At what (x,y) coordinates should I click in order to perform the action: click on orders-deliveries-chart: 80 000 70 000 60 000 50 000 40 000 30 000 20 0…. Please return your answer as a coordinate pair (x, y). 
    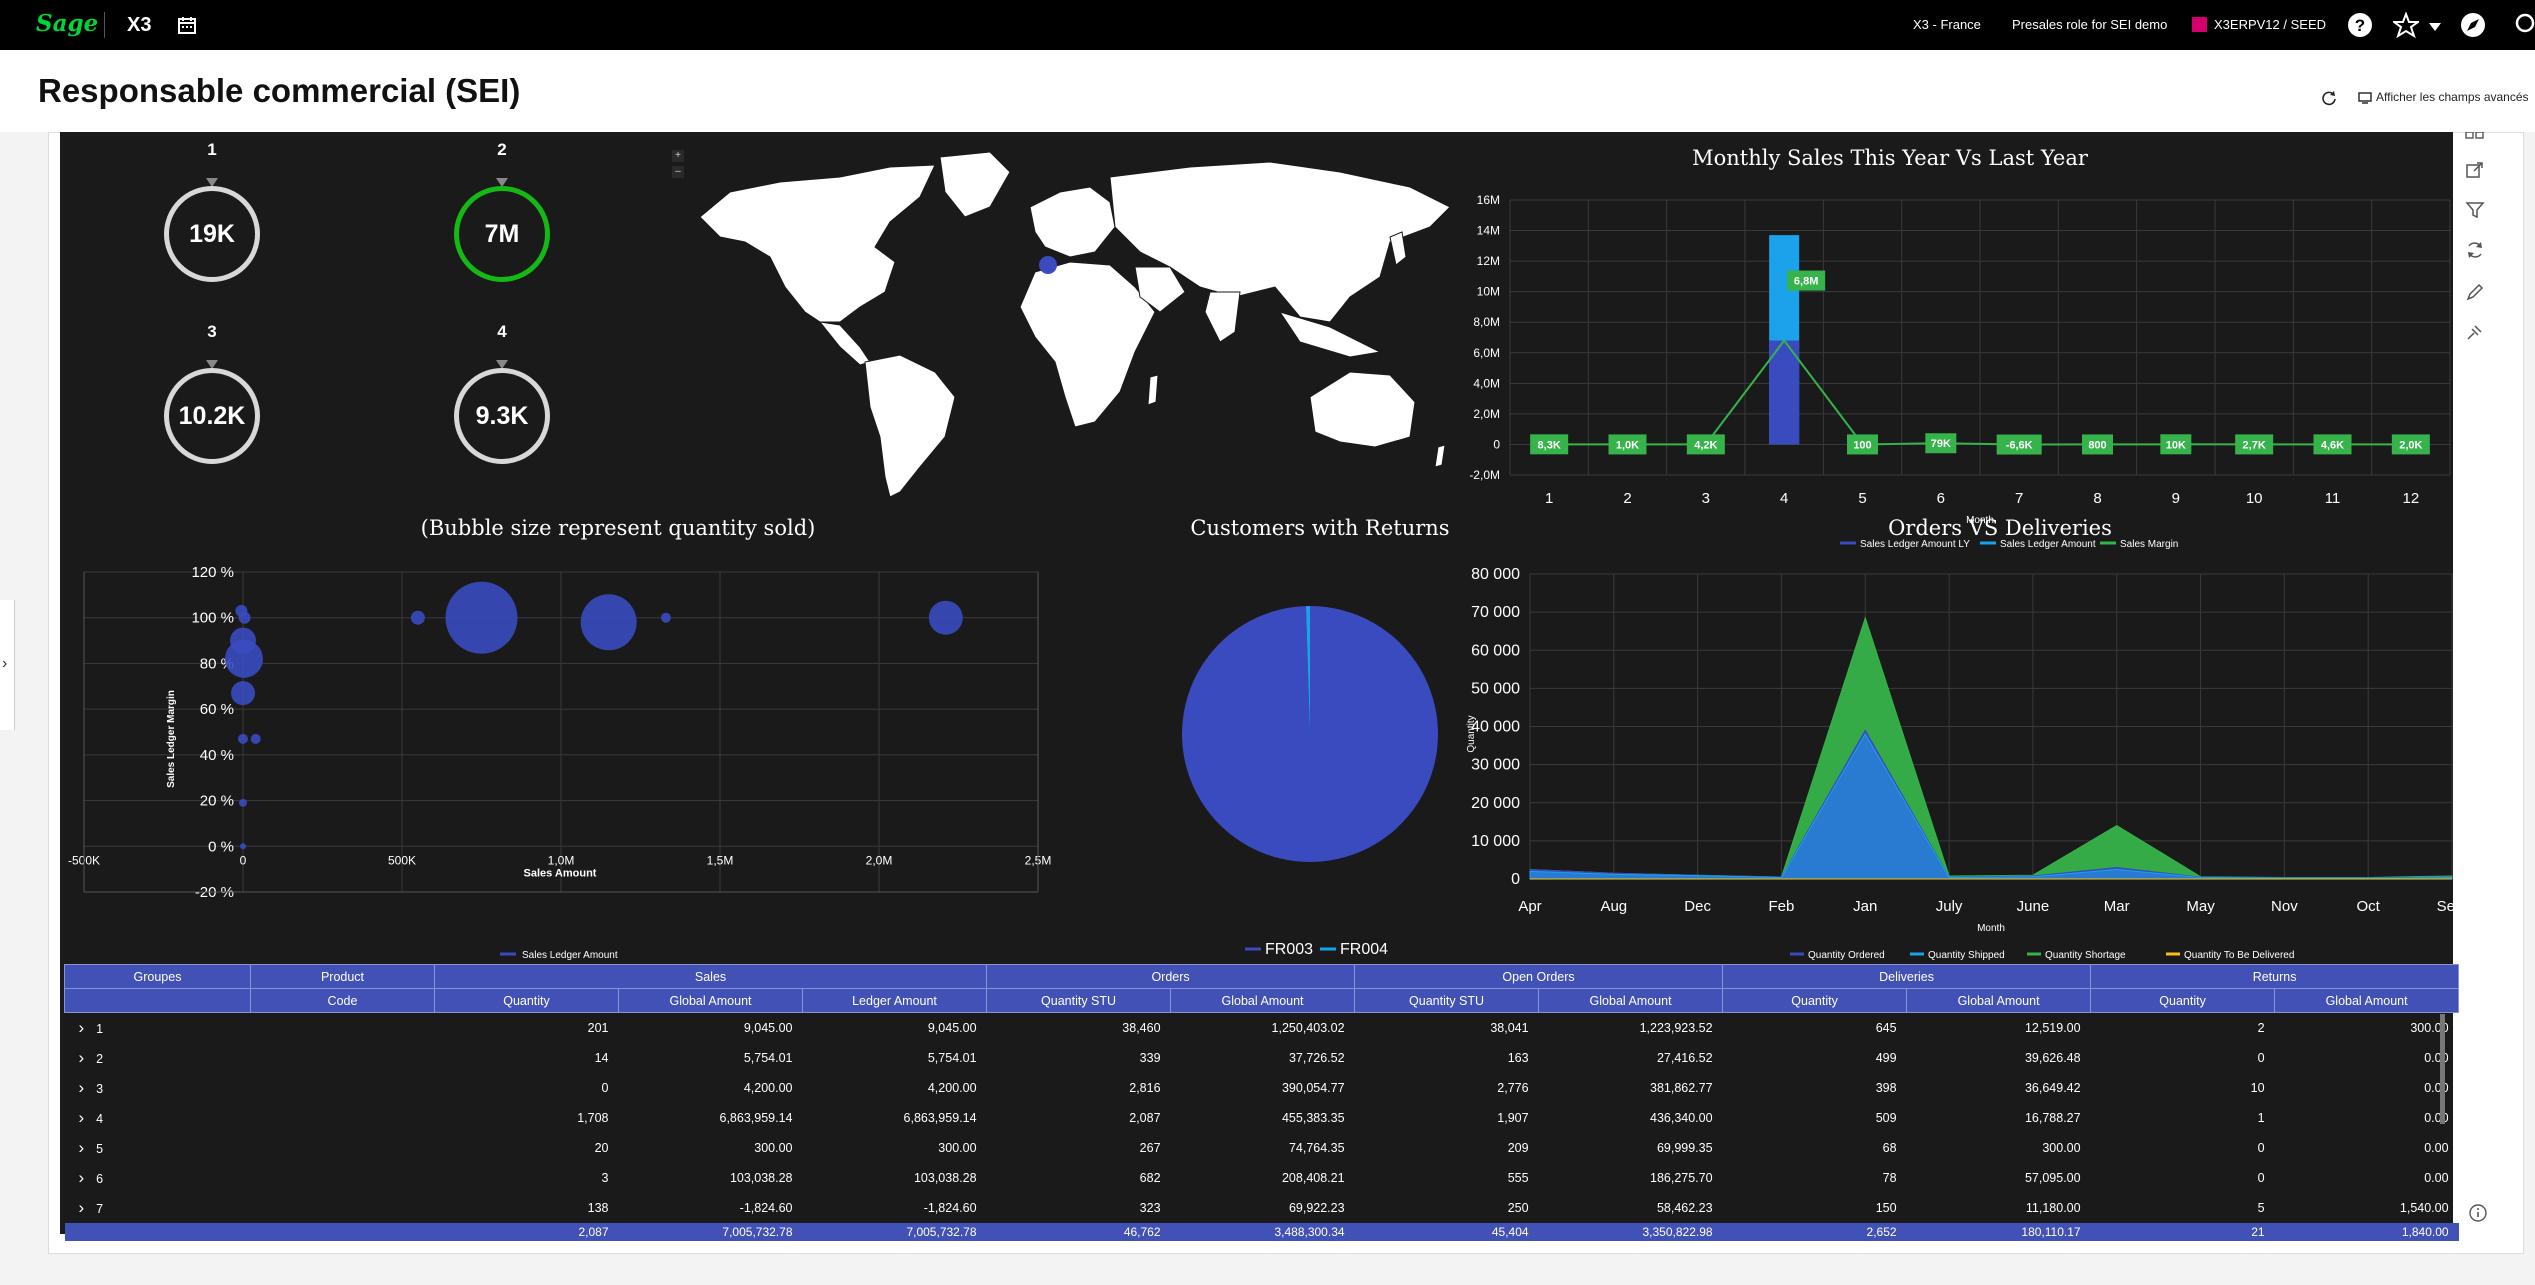
    Looking at the image, I should click on (1951, 759).